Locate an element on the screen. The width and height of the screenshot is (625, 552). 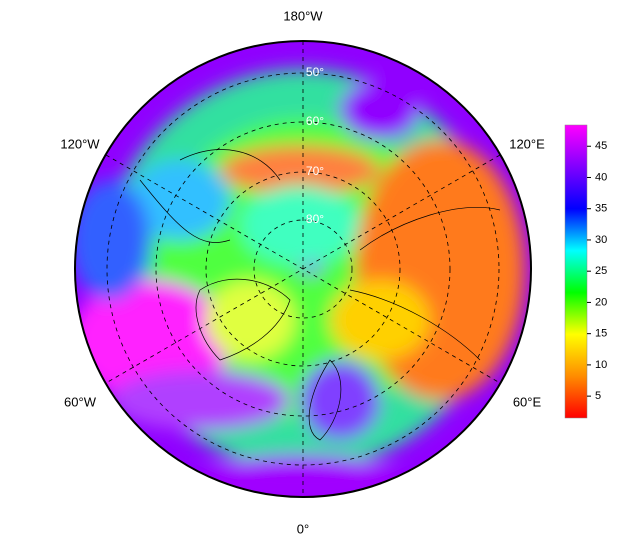
colorbar-tick-label: 10 is located at coordinates (601, 365).